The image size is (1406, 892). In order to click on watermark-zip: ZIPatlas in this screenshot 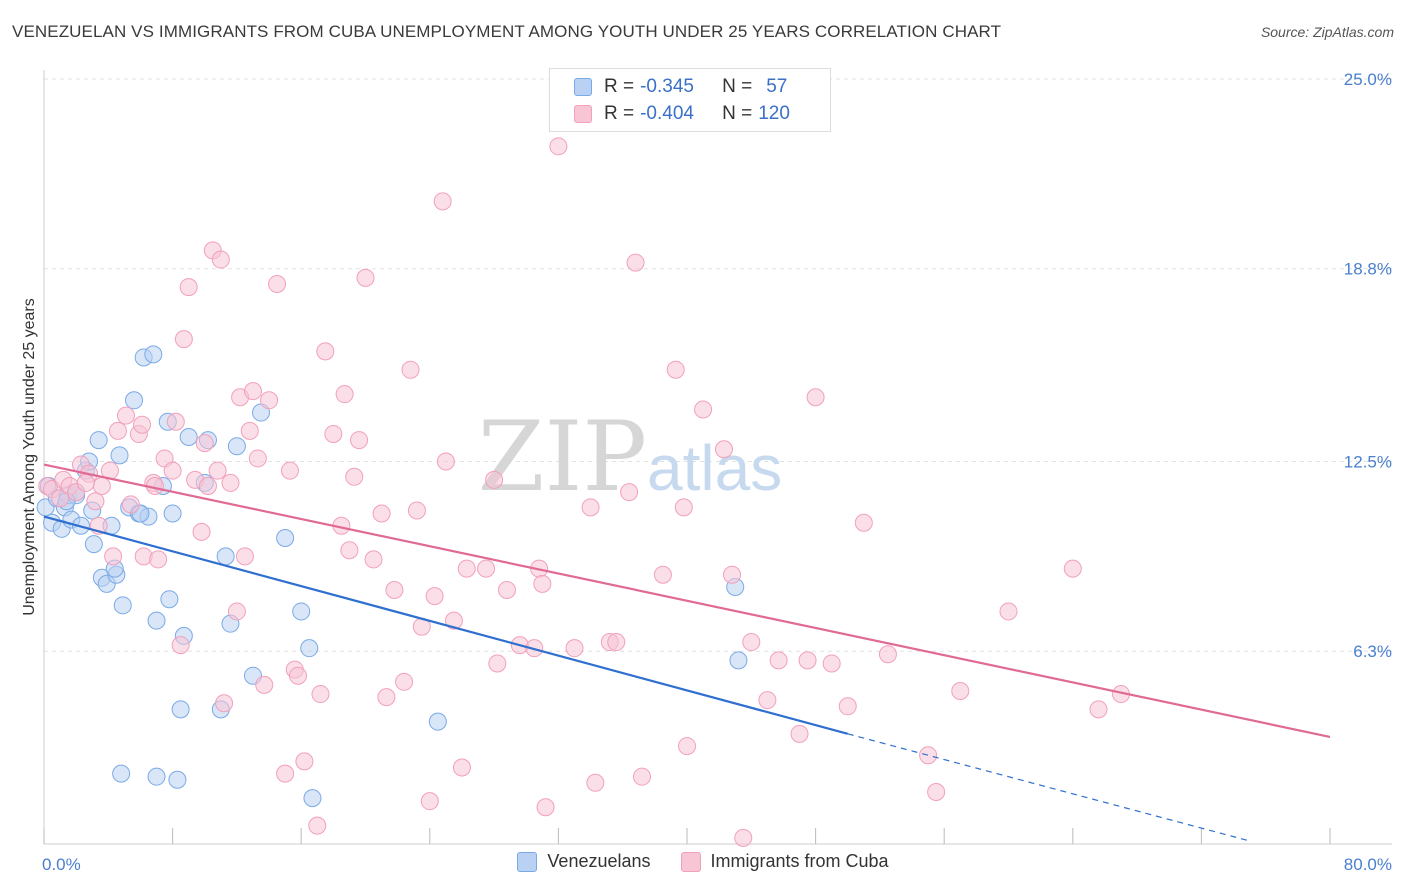, I will do `click(630, 457)`.